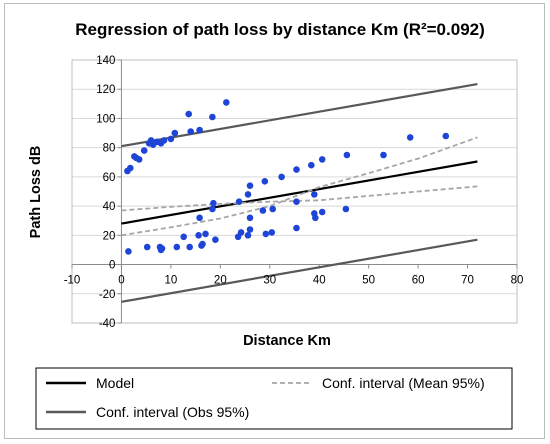 This screenshot has height=444, width=550. I want to click on x-tick-label: 30, so click(269, 281).